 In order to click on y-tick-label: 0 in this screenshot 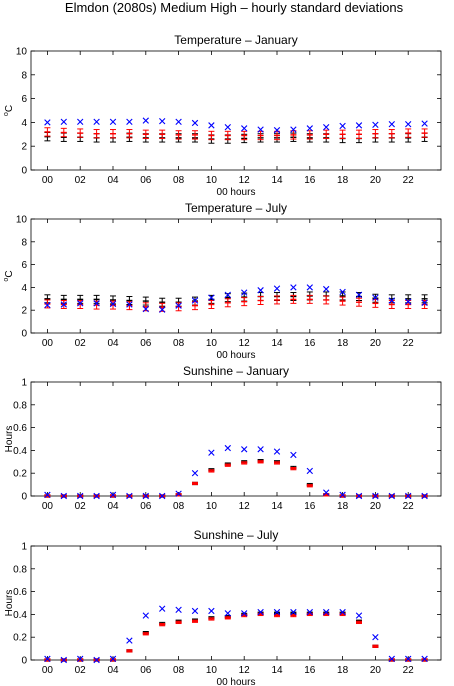, I will do `click(24, 661)`.